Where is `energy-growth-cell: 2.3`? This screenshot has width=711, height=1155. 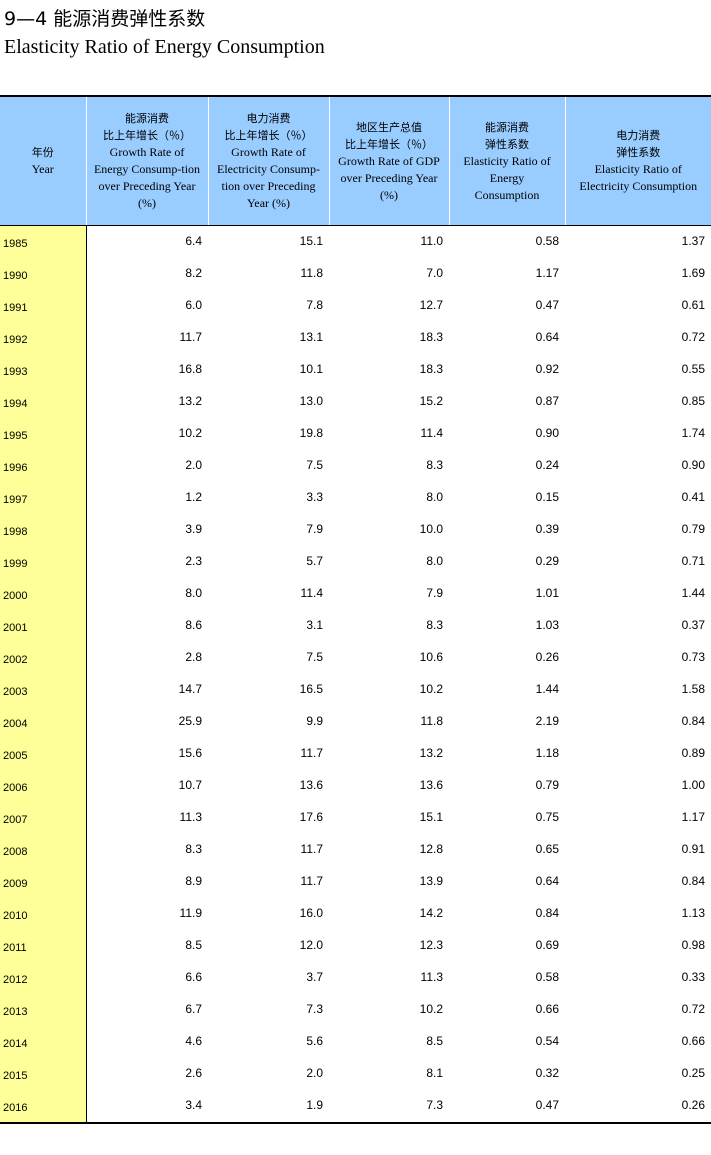
energy-growth-cell: 2.3 is located at coordinates (147, 562).